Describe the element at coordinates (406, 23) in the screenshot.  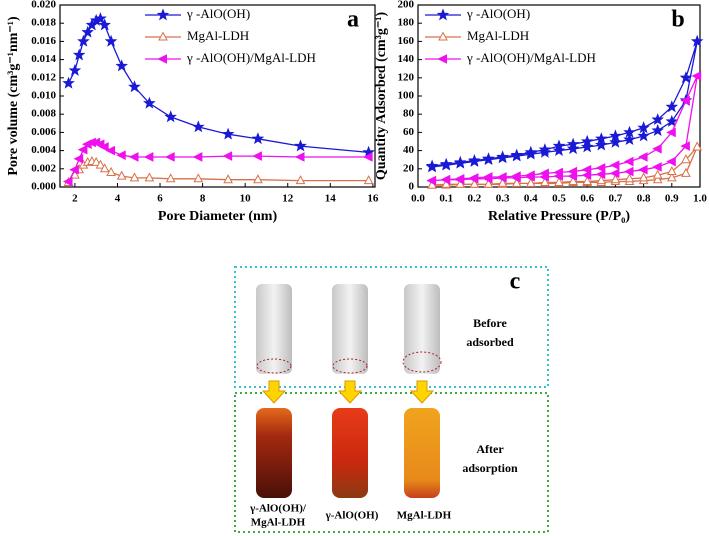
I see `y-tick-label: 180` at that location.